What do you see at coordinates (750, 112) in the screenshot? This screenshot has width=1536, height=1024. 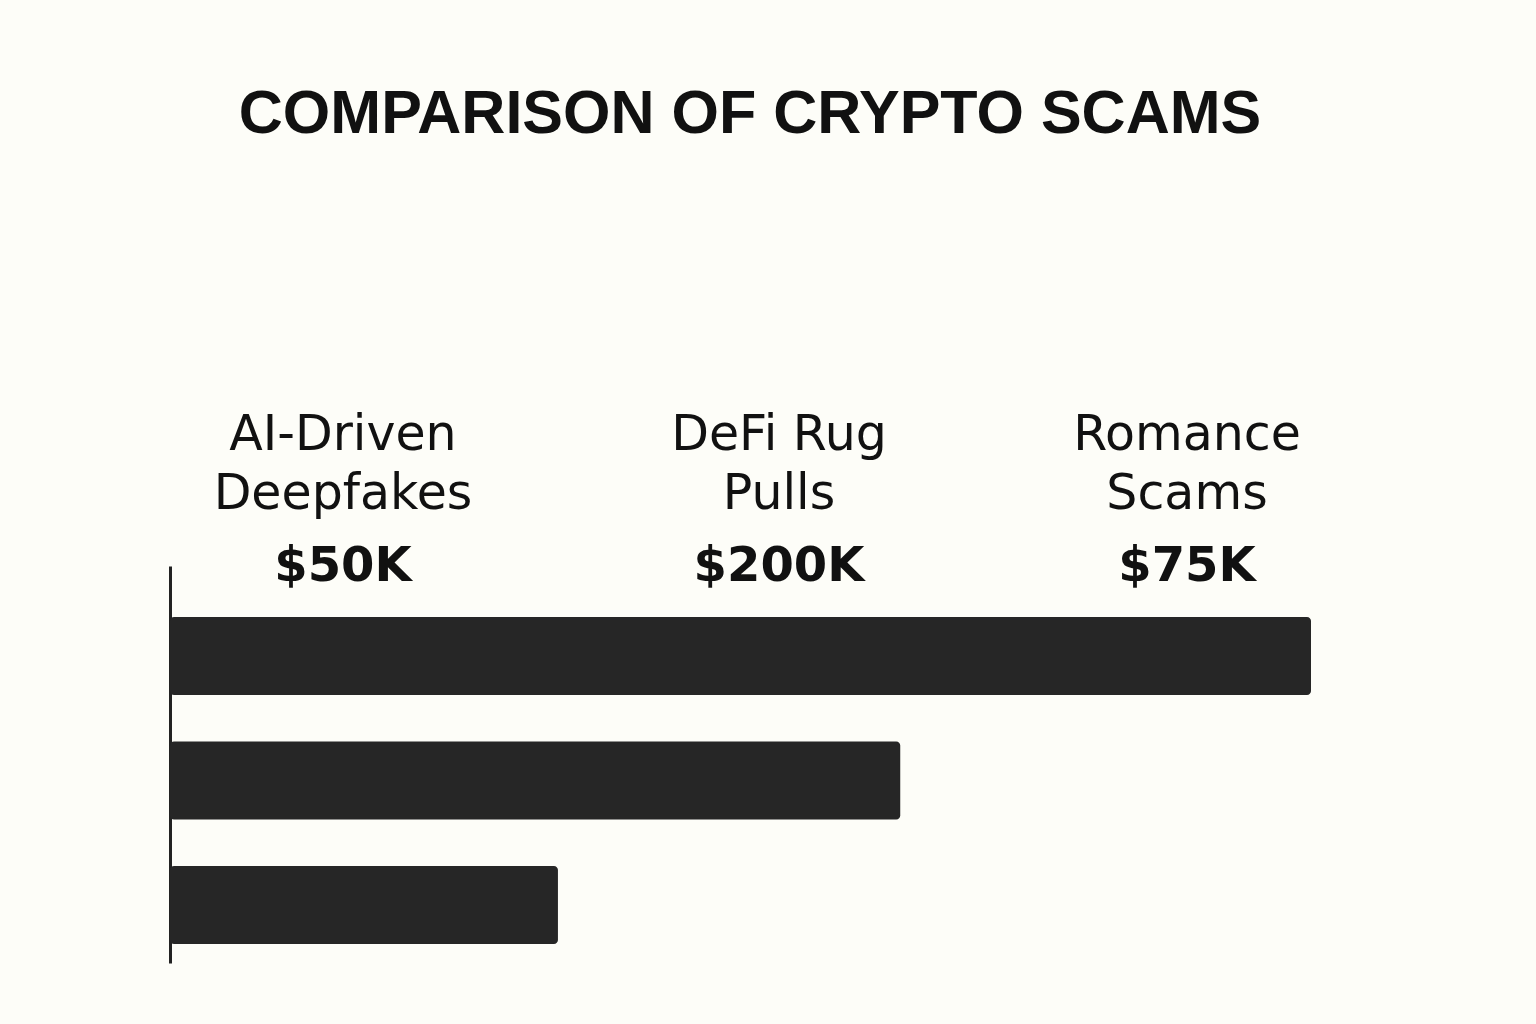 I see `chart-title: COMPARISON OF CRYPTO SCAMS` at bounding box center [750, 112].